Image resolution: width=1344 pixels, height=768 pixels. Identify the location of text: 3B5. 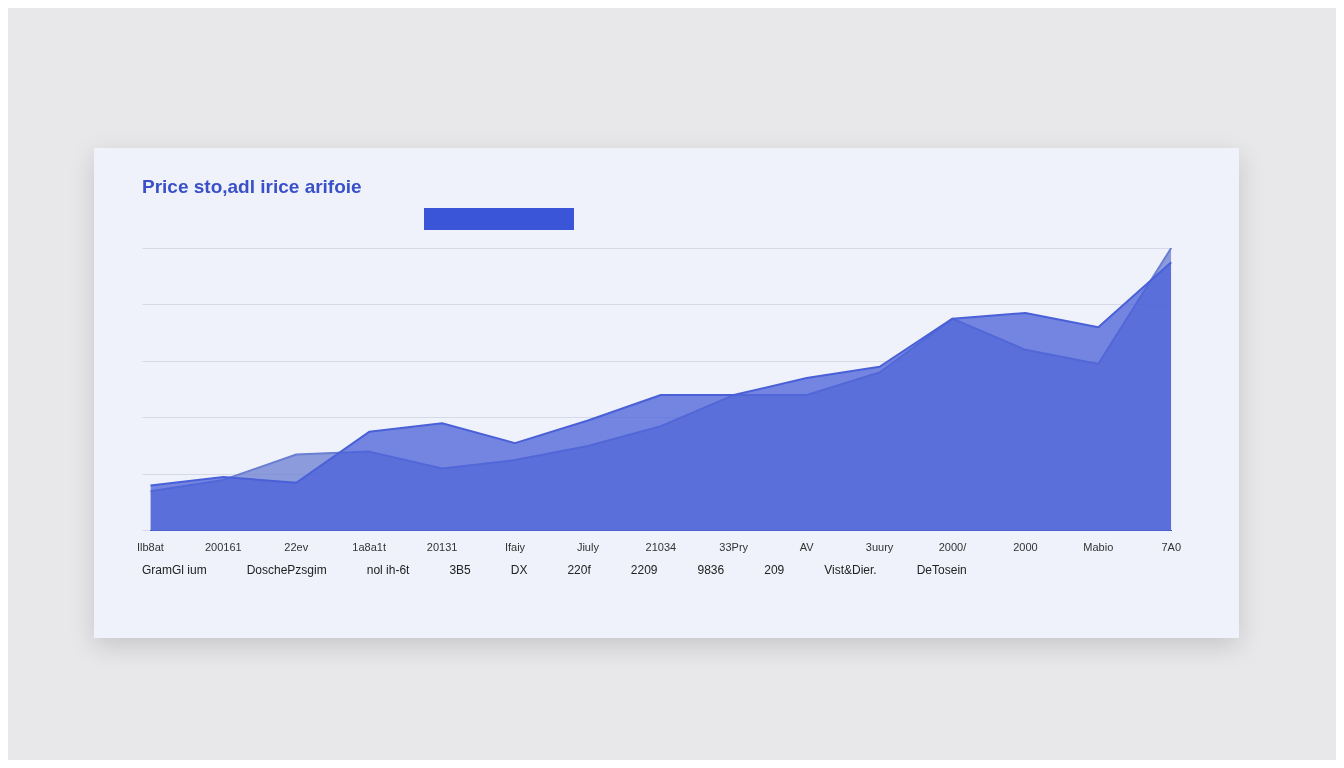
(460, 570).